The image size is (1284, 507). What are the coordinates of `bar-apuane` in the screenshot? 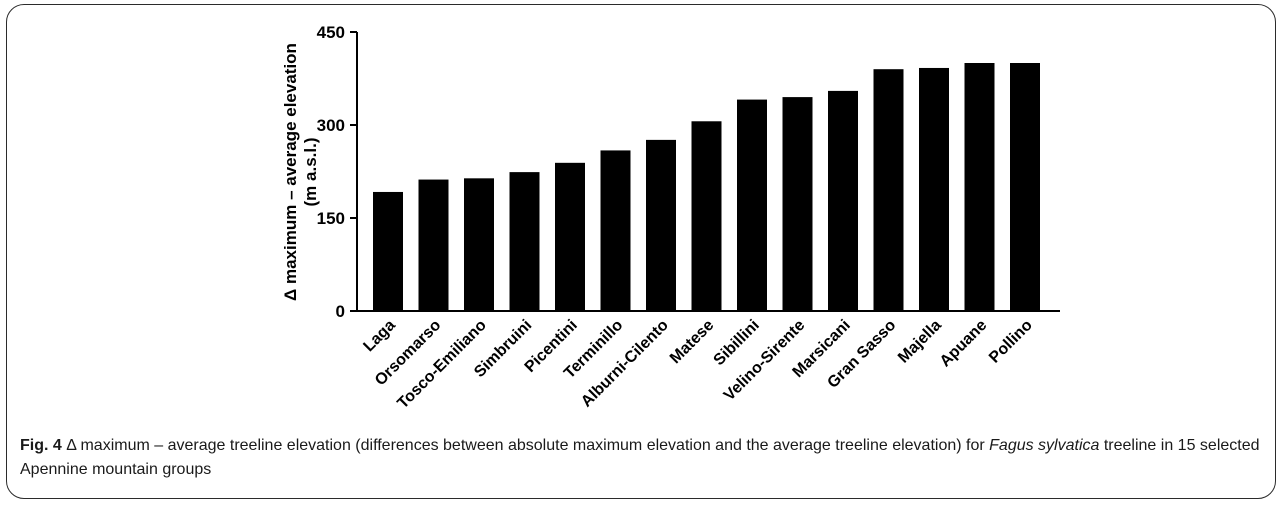 It's located at (979, 187).